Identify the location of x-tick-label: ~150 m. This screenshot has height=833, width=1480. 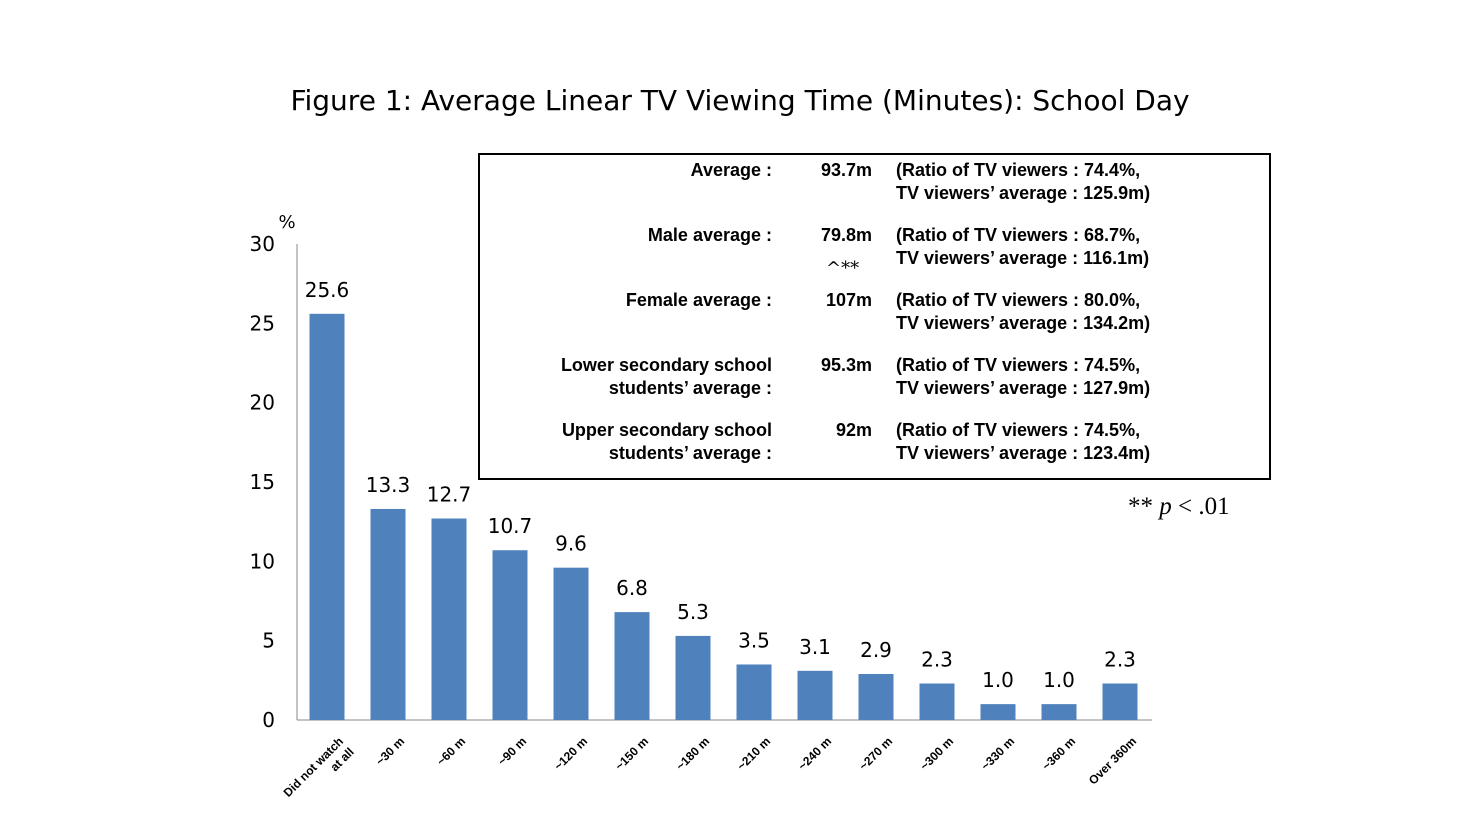
(631, 753).